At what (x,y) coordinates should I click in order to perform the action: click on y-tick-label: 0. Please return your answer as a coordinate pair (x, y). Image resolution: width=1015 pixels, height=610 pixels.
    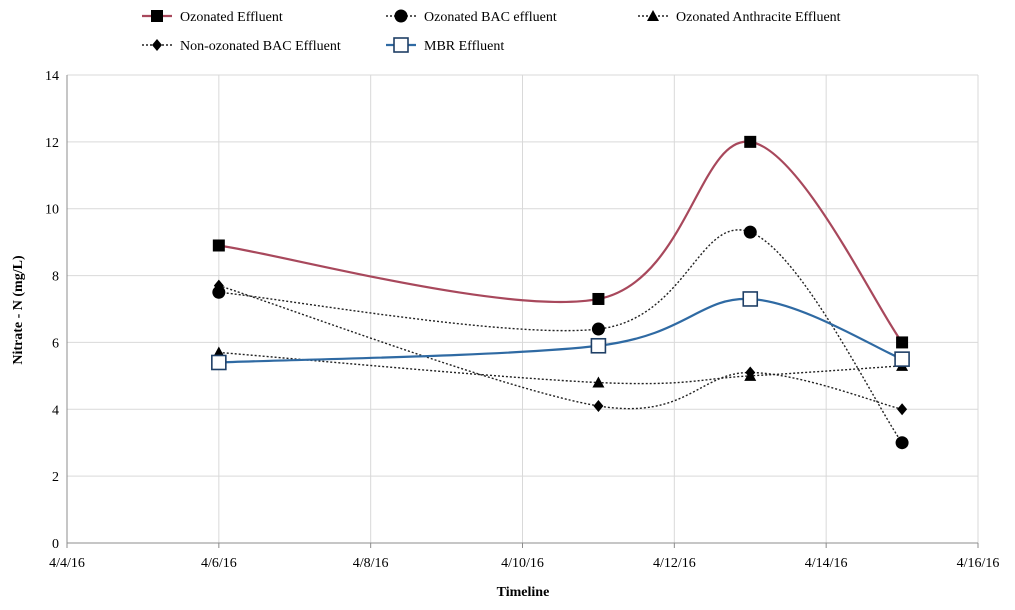
    Looking at the image, I should click on (55, 544).